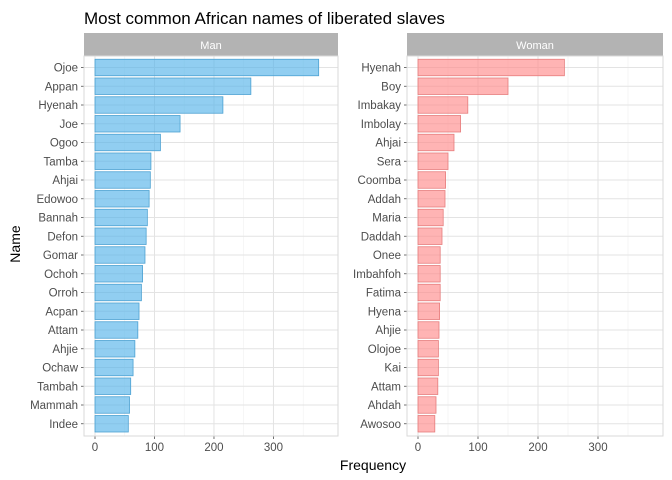 The height and width of the screenshot is (480, 672). What do you see at coordinates (430, 217) in the screenshot?
I see `bar-woman-maria` at bounding box center [430, 217].